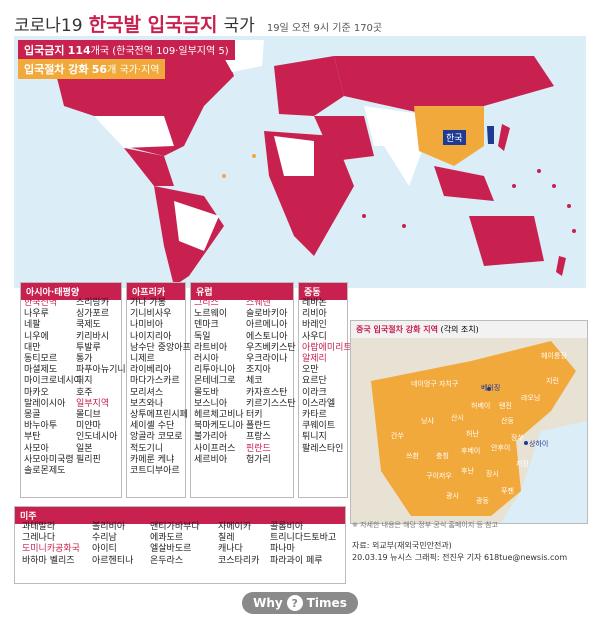 The height and width of the screenshot is (619, 600). Describe the element at coordinates (258, 448) in the screenshot. I see `country-item: 핀란드` at that location.